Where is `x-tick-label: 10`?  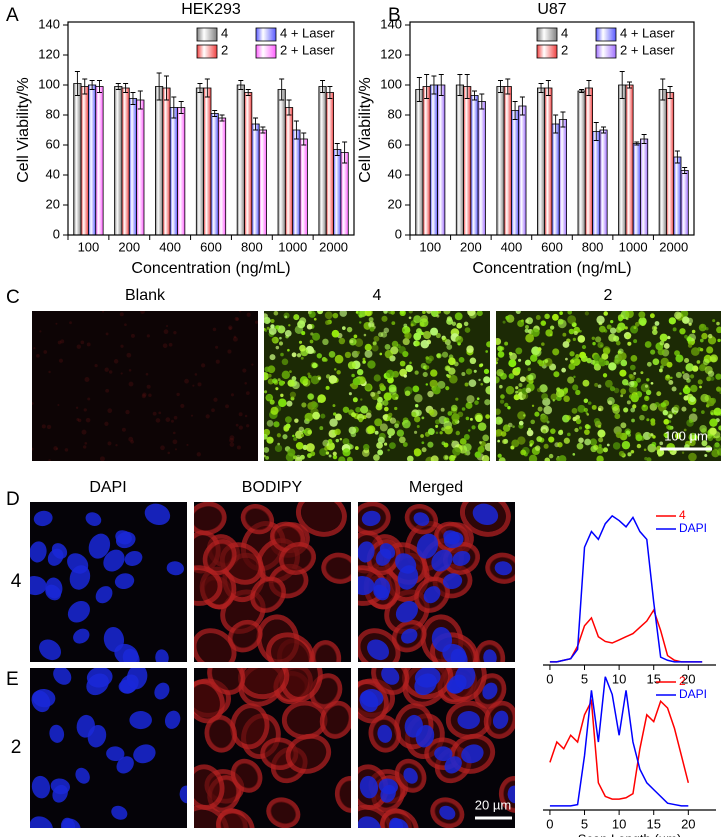
x-tick-label: 10 is located at coordinates (619, 823).